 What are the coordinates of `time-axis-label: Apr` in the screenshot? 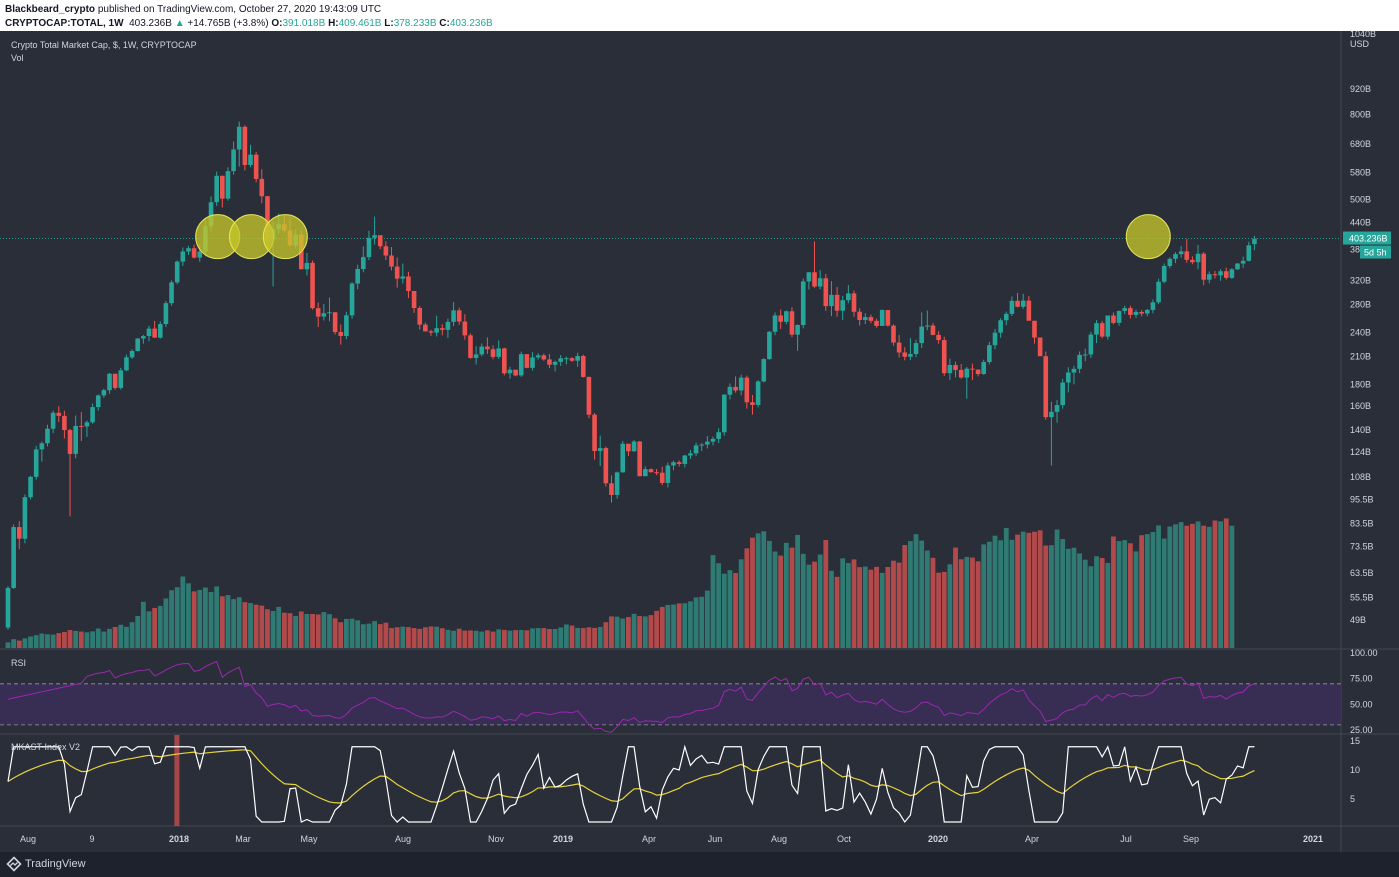 It's located at (1032, 839).